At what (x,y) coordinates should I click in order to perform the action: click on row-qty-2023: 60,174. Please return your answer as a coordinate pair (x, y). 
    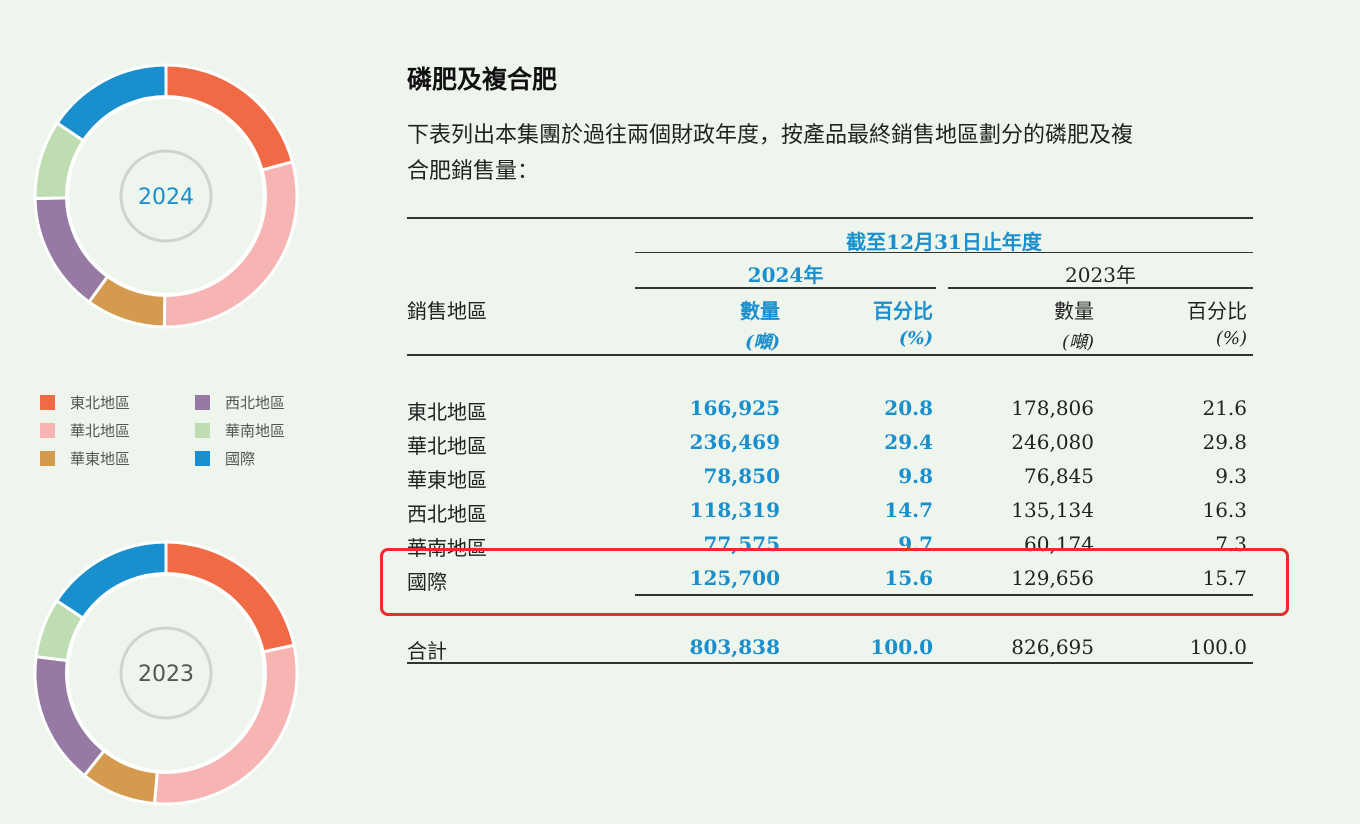
    Looking at the image, I should click on (1059, 544).